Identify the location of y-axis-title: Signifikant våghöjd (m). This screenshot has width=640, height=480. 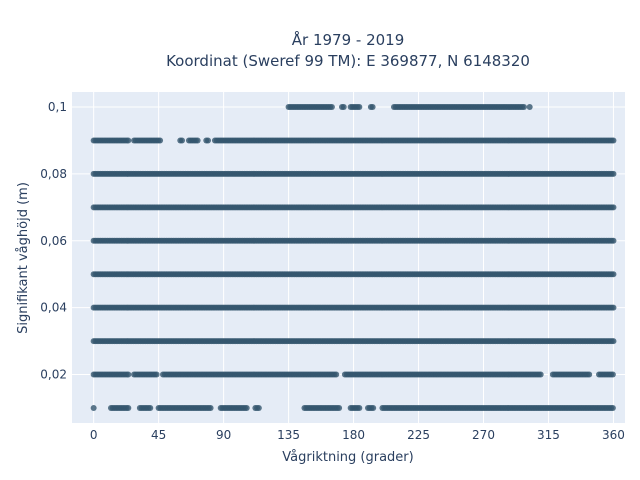
(23, 258).